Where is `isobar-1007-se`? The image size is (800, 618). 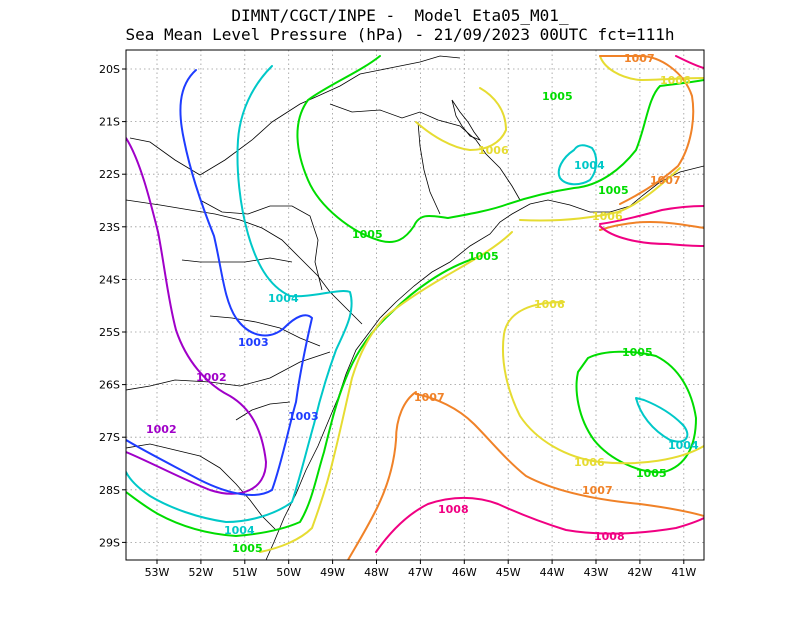
isobar-1007-se is located at coordinates (559, 455).